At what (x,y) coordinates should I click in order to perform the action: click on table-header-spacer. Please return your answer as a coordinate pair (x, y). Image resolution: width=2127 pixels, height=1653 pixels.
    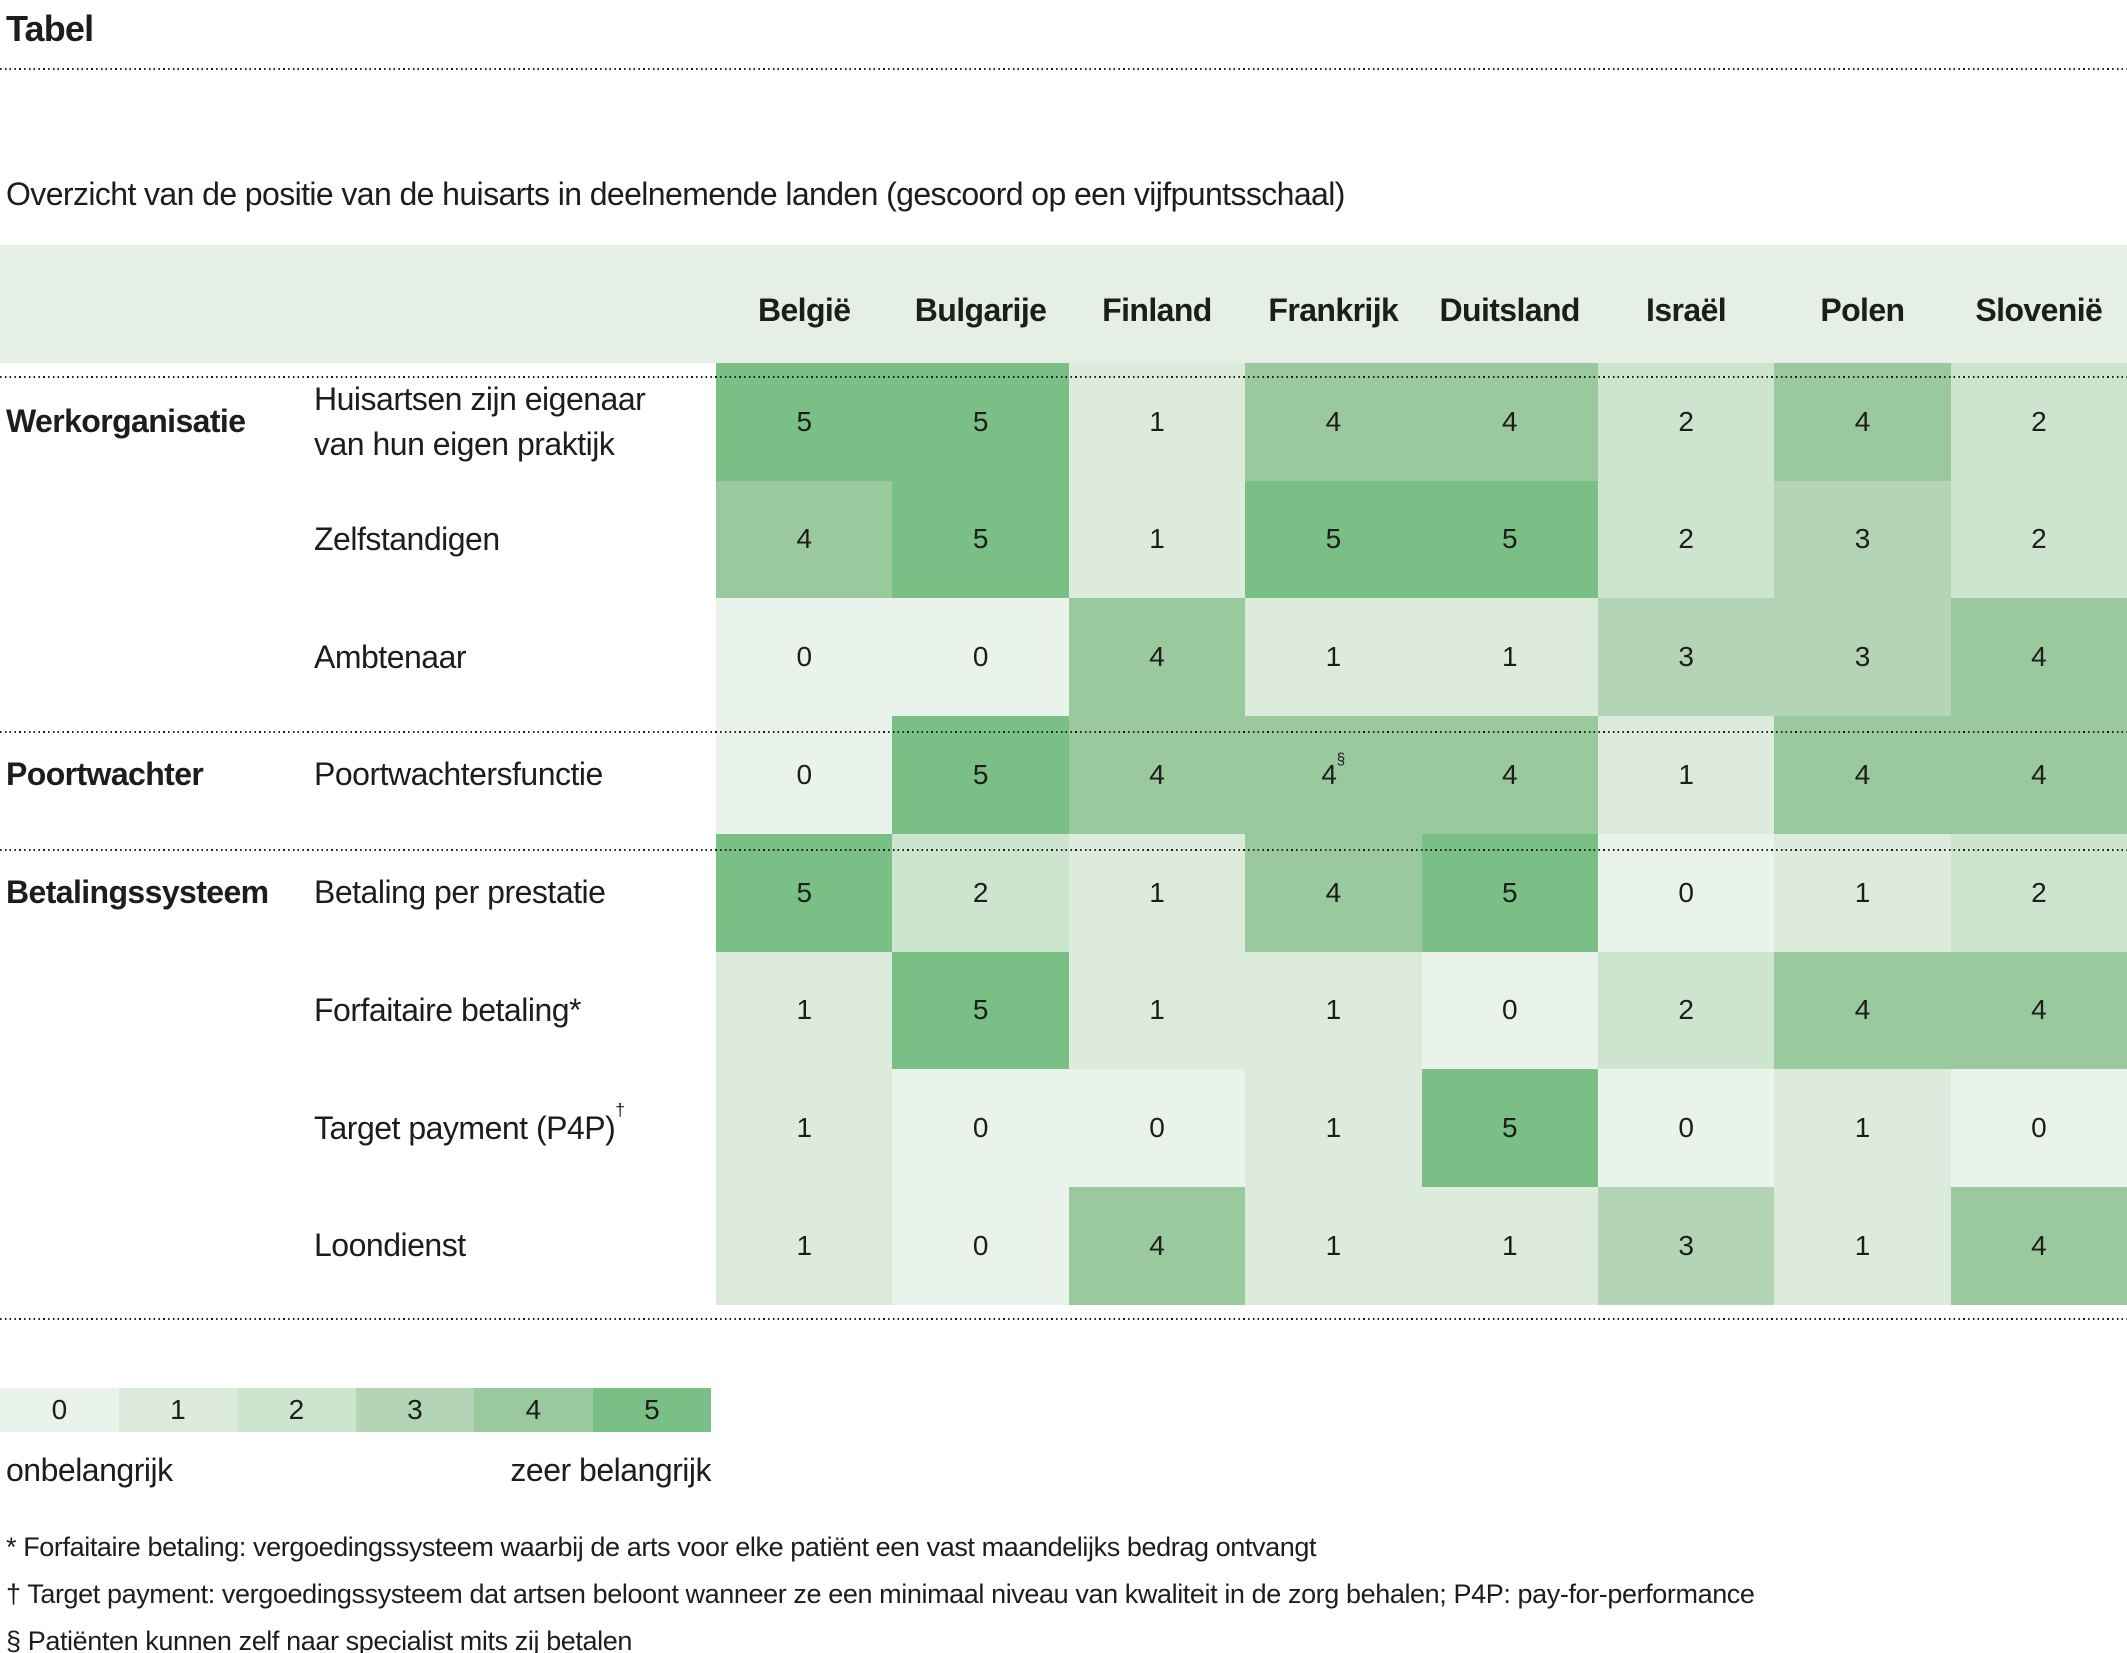
    Looking at the image, I should click on (358, 310).